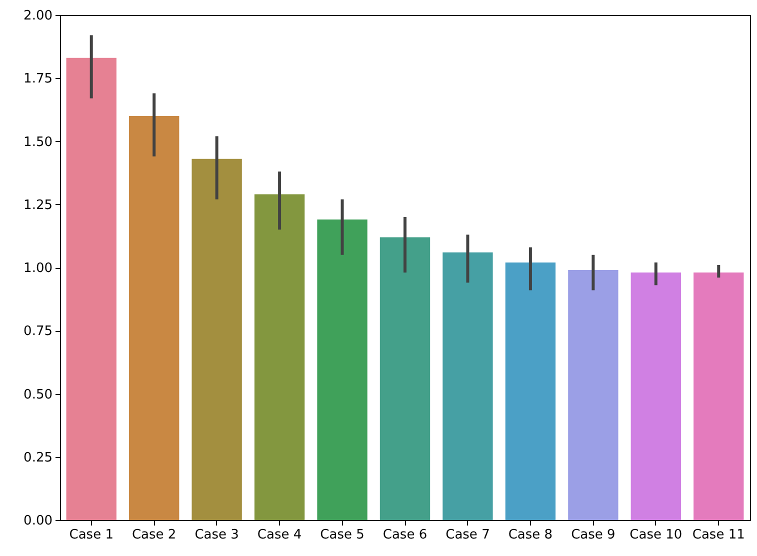  Describe the element at coordinates (656, 535) in the screenshot. I see `x-tick-label: Case 10` at that location.